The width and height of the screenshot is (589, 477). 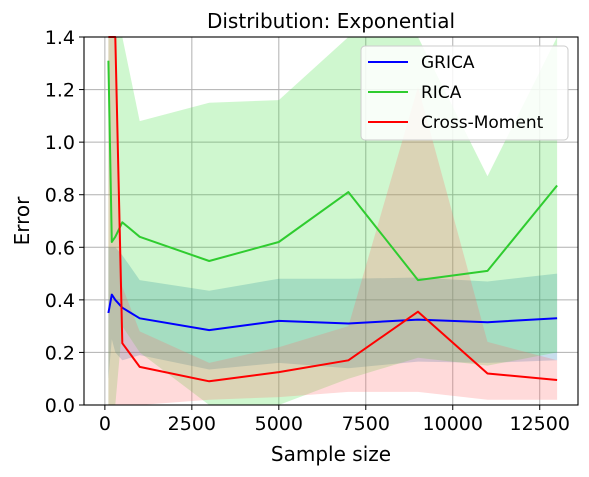 I want to click on x-axis-label: Sample size, so click(x=331, y=454).